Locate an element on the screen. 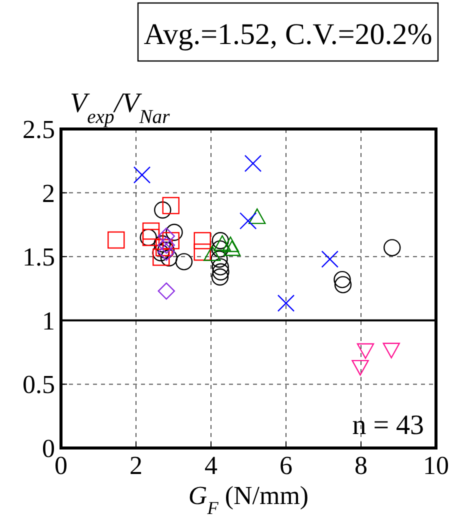 The width and height of the screenshot is (462, 518). x-tick-label: 6 is located at coordinates (286, 465).